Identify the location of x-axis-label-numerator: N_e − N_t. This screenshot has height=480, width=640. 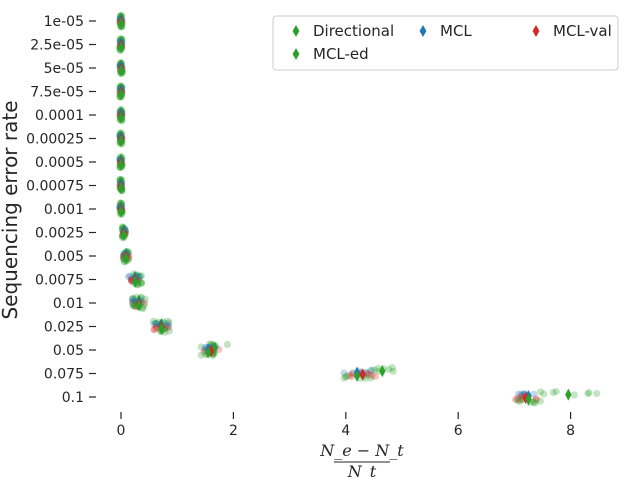
(361, 450).